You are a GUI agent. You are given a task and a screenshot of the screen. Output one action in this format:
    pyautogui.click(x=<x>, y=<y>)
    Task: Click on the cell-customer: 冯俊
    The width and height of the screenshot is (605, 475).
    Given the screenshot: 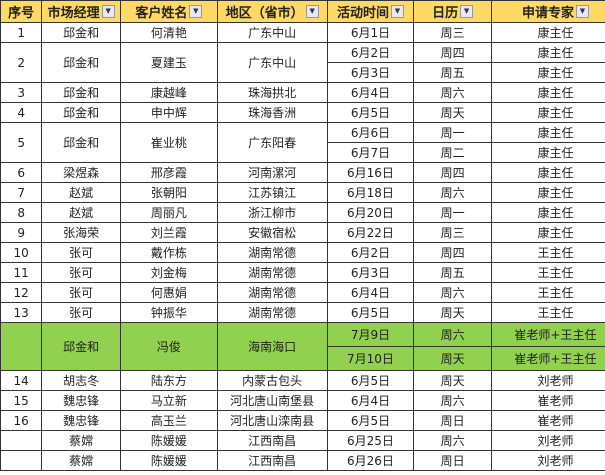 What is the action you would take?
    pyautogui.click(x=168, y=346)
    